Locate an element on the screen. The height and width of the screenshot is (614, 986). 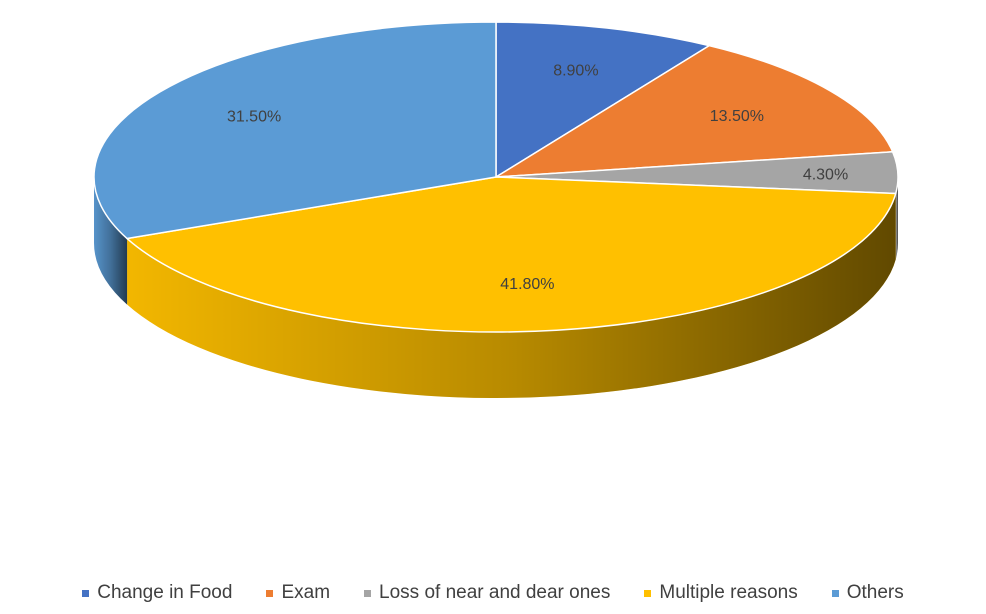
legend-swatch-others is located at coordinates (835, 593).